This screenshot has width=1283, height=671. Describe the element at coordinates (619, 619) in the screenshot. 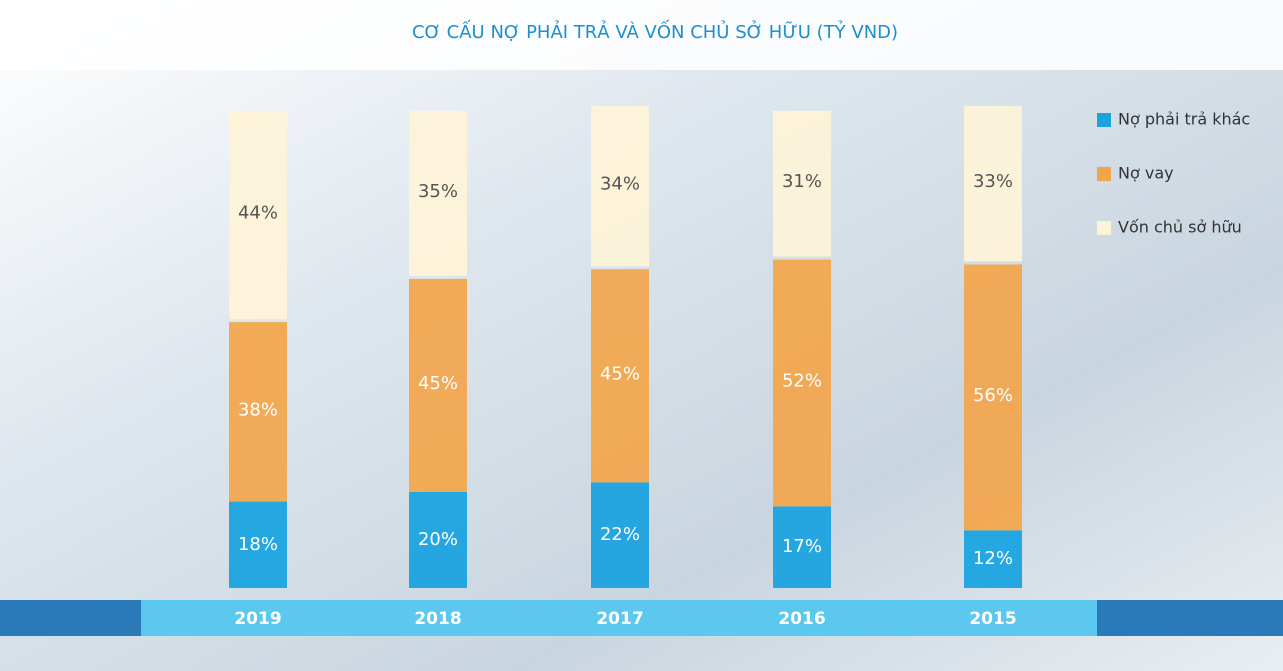

I see `x-tick-label: 2017` at that location.